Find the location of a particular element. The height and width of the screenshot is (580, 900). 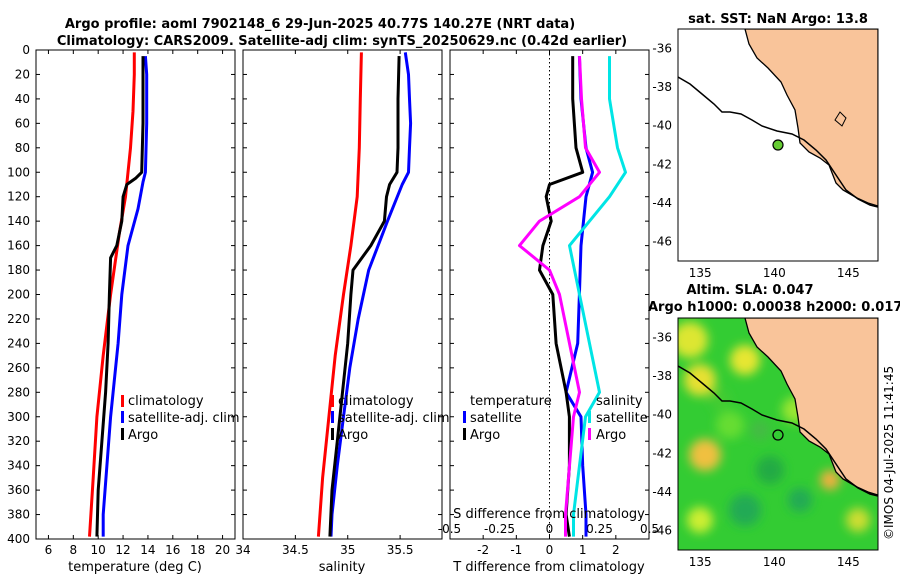

salinity-xtick-label: 34.5 is located at coordinates (295, 550).